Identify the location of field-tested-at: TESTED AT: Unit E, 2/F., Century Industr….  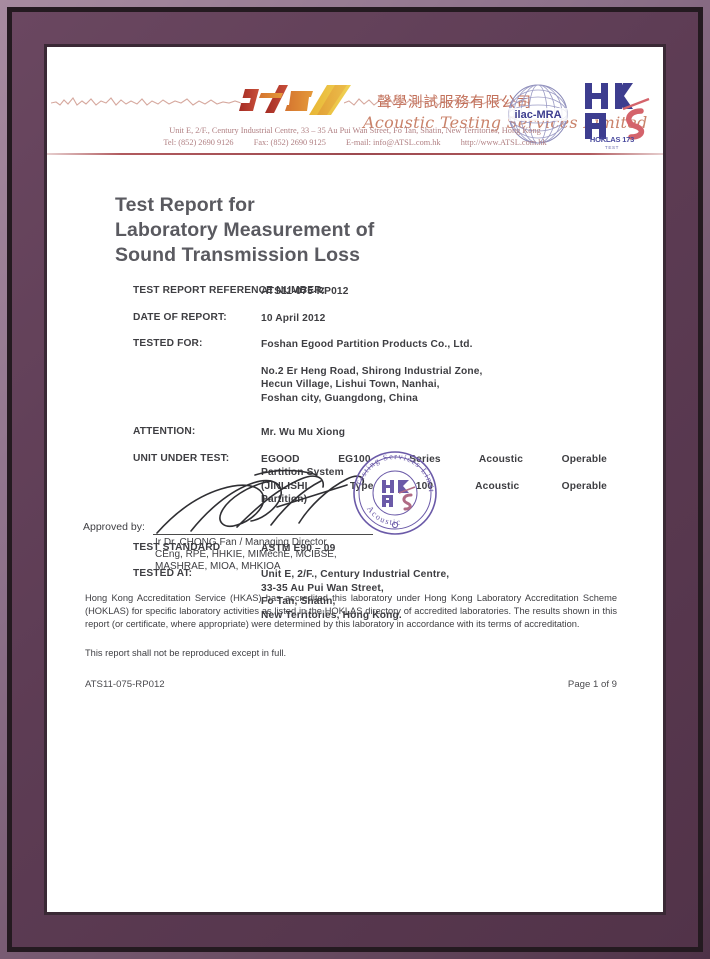
(355, 595).